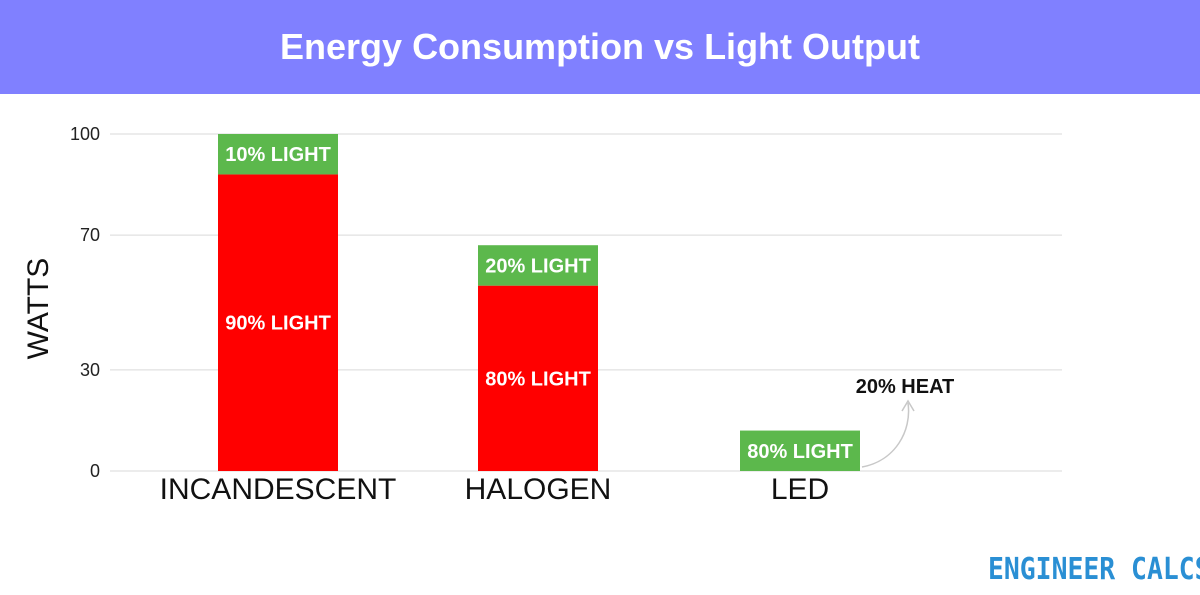  Describe the element at coordinates (1060, 569) in the screenshot. I see `brand-logo-word-1: ENGINEER` at that location.